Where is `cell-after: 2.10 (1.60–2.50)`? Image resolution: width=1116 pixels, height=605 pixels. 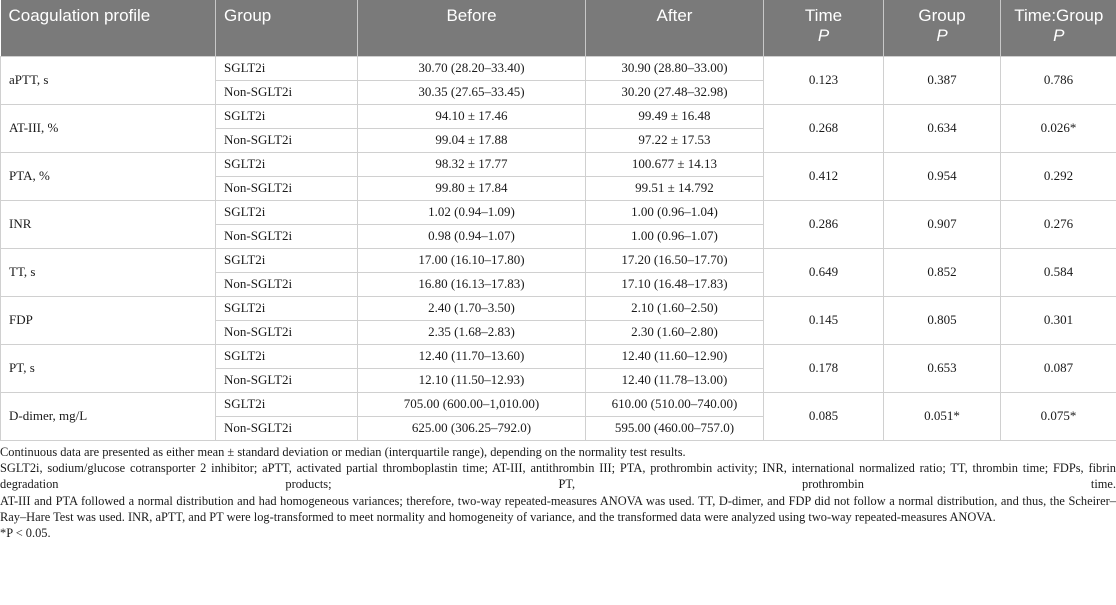
cell-after: 2.10 (1.60–2.50) is located at coordinates (674, 308).